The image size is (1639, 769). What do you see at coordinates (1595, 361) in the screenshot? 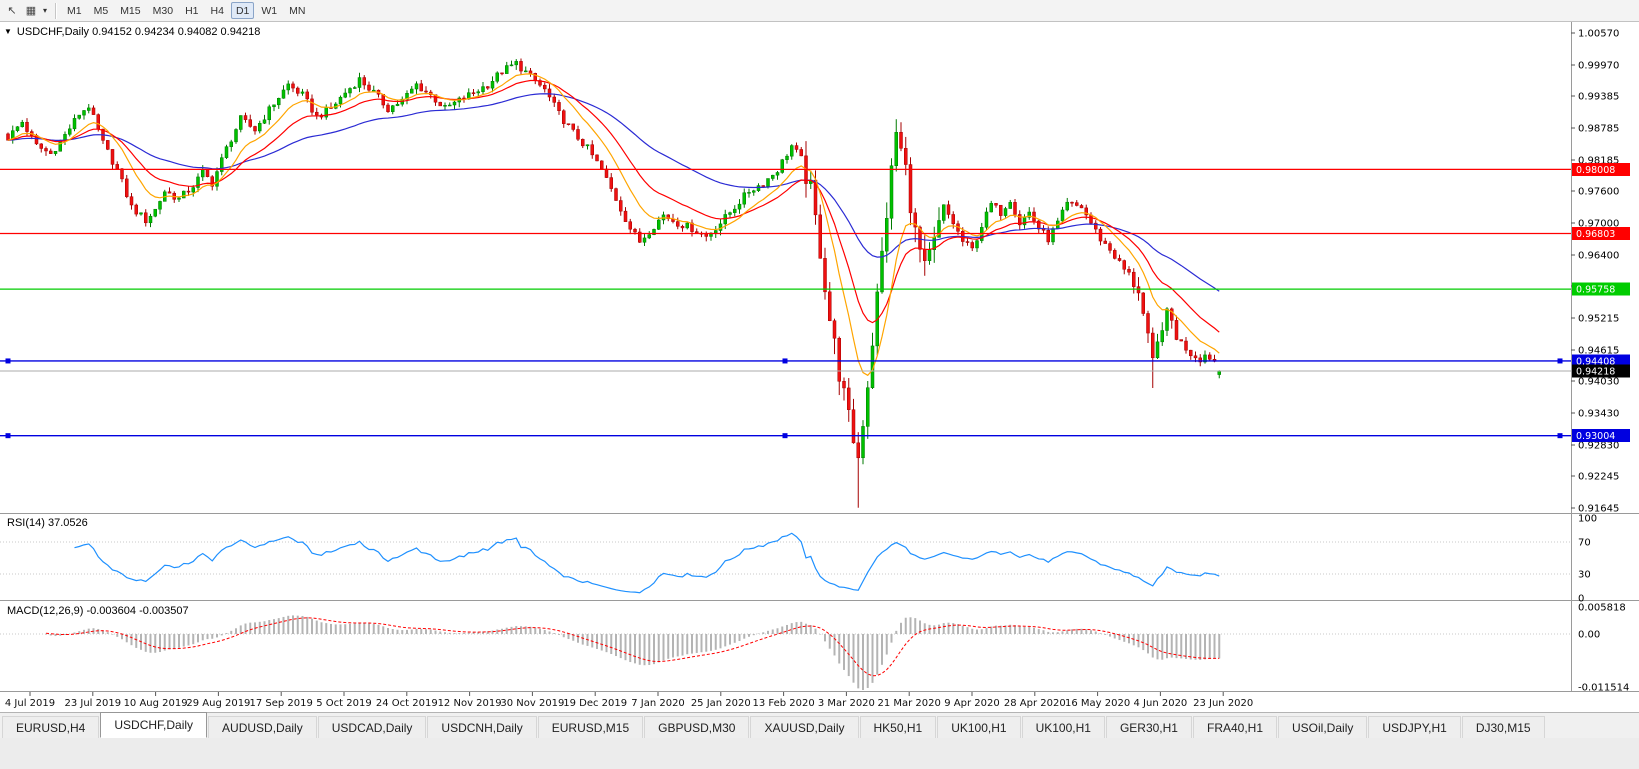
I see `svg-text: 0.94408` at bounding box center [1595, 361].